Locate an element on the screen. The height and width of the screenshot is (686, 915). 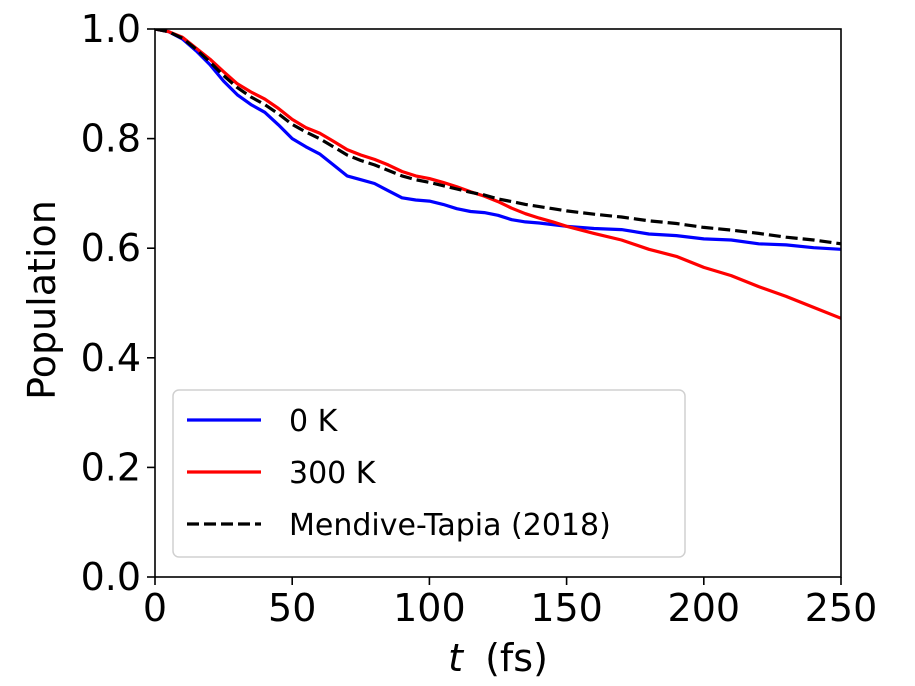
x-tick-label: 200 is located at coordinates (704, 608).